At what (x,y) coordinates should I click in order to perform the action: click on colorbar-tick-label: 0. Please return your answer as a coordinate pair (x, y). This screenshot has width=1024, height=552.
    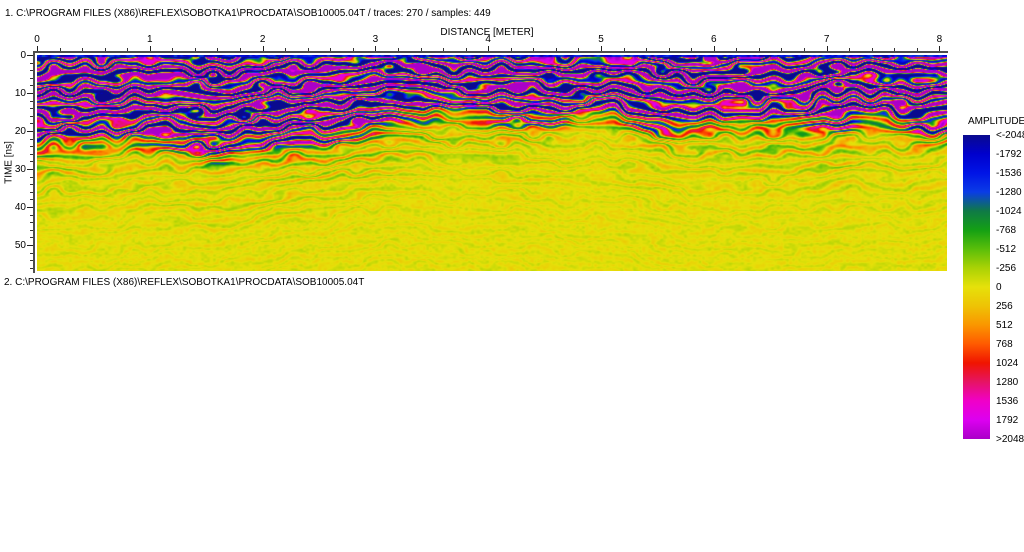
    Looking at the image, I should click on (999, 287).